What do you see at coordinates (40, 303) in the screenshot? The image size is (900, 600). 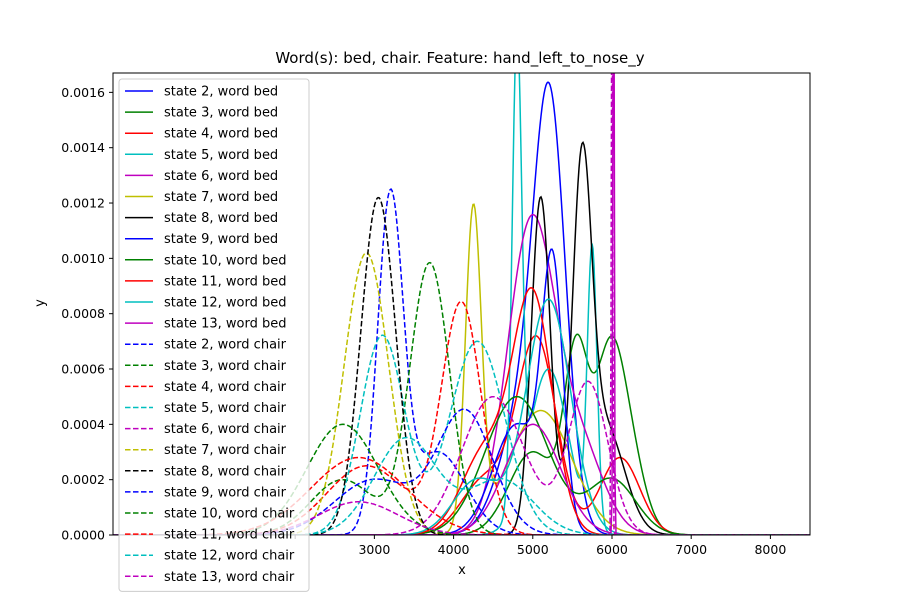 I see `y-axis-label: y` at bounding box center [40, 303].